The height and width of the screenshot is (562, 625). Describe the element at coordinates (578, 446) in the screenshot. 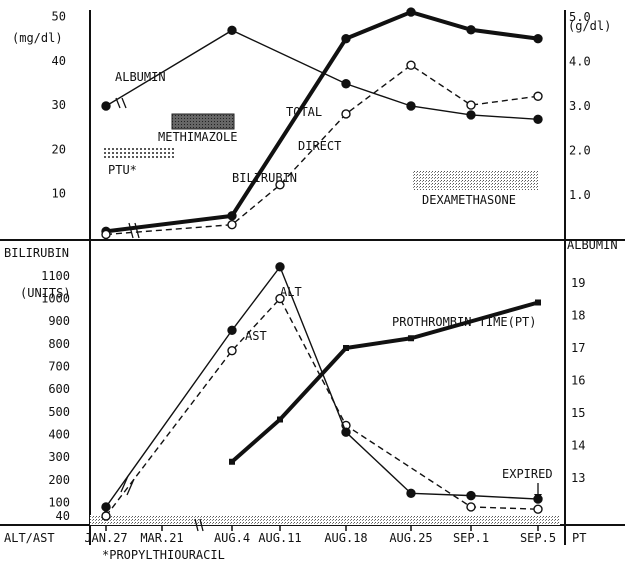

I see `bottom-right-tick: 14` at that location.